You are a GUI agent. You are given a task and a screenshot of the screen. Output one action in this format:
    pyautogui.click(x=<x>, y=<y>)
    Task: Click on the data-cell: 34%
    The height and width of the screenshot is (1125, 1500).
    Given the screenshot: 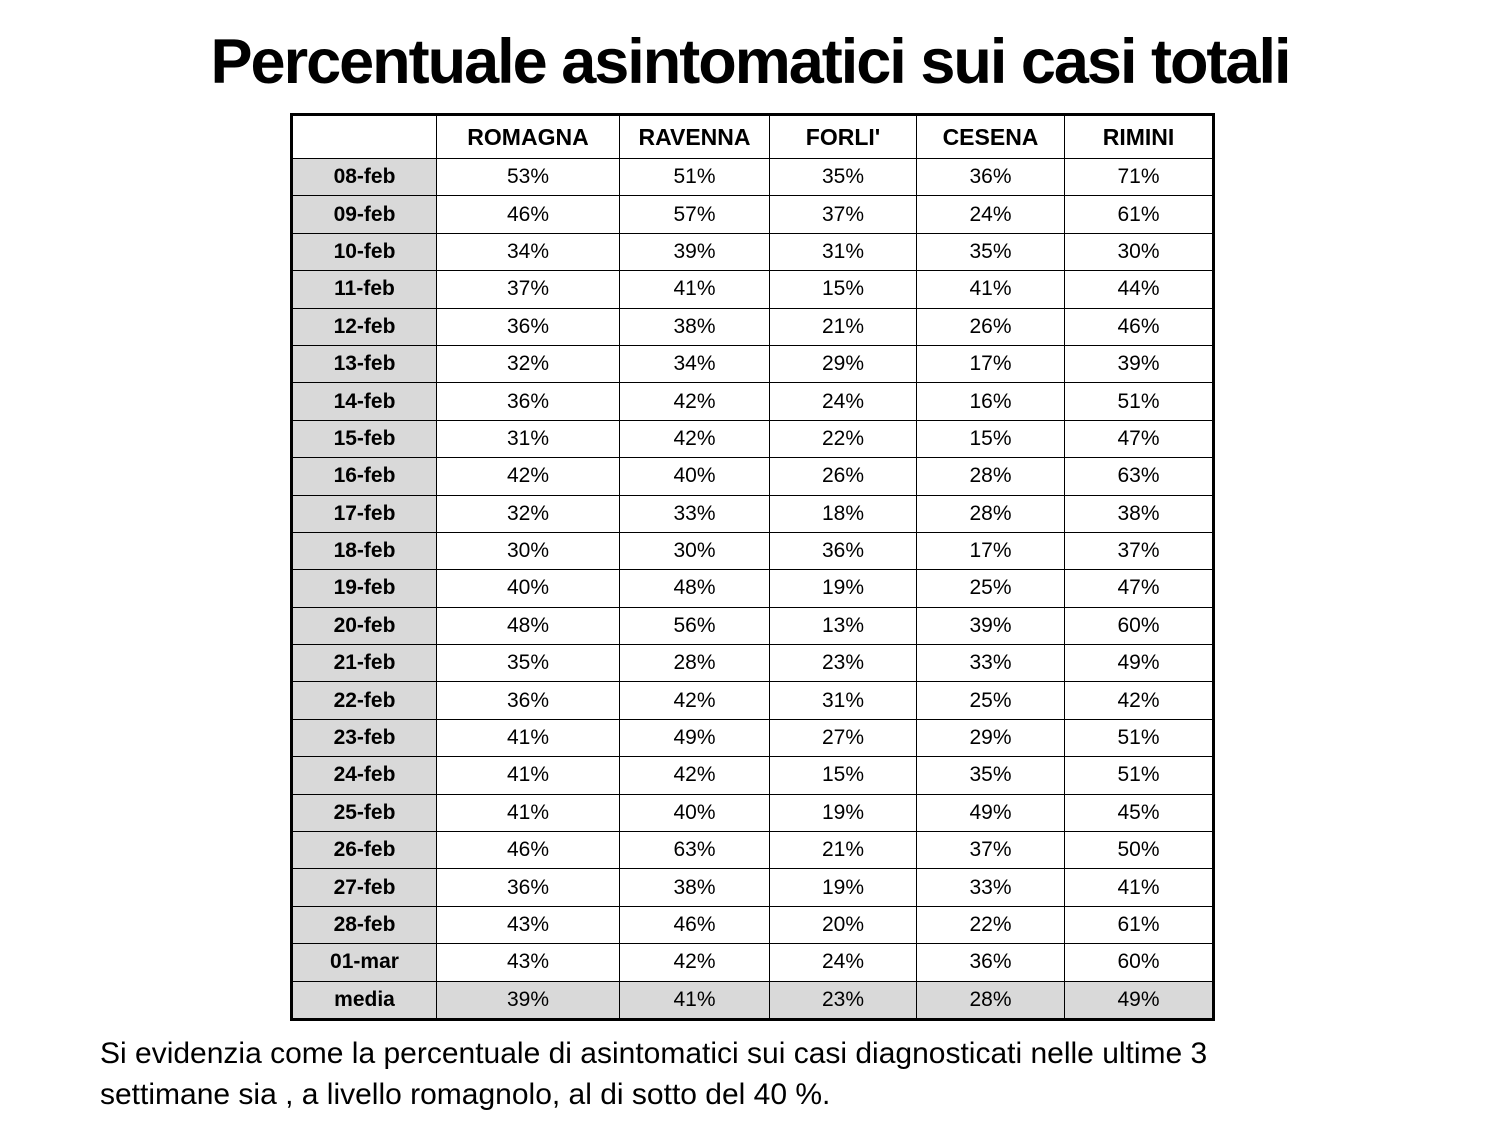 What is the action you would take?
    pyautogui.click(x=528, y=252)
    